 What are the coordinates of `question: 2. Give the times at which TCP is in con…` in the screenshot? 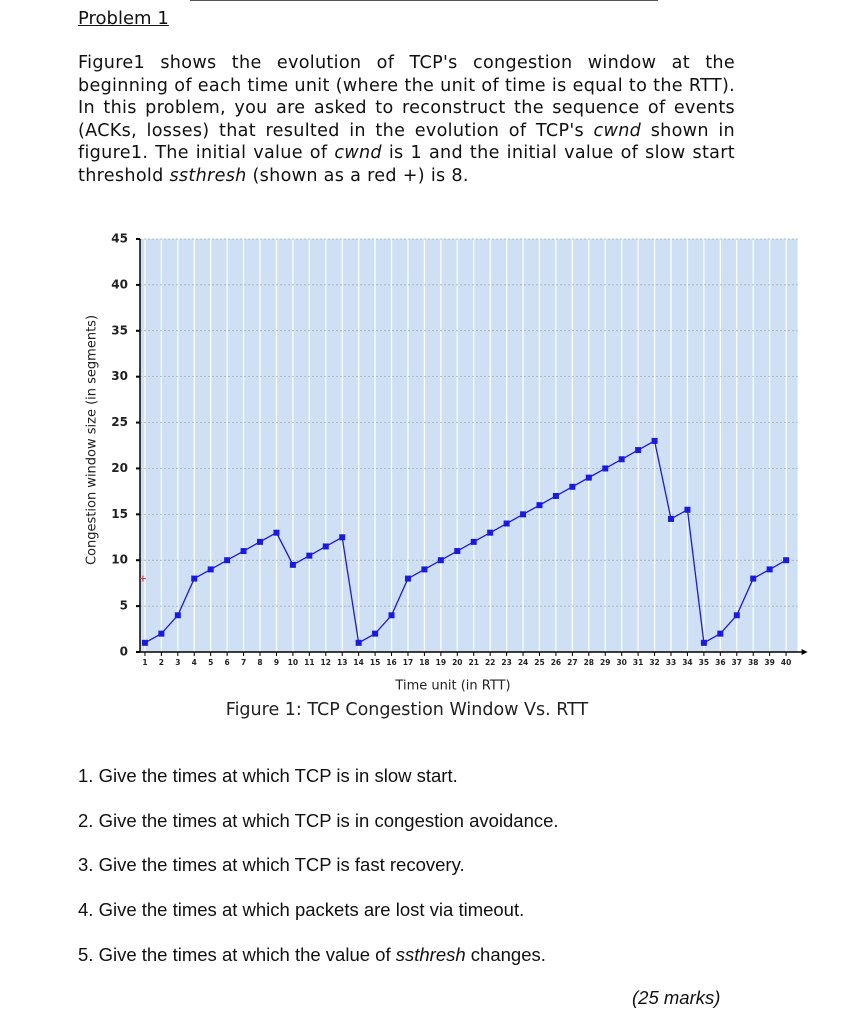 It's located at (318, 821).